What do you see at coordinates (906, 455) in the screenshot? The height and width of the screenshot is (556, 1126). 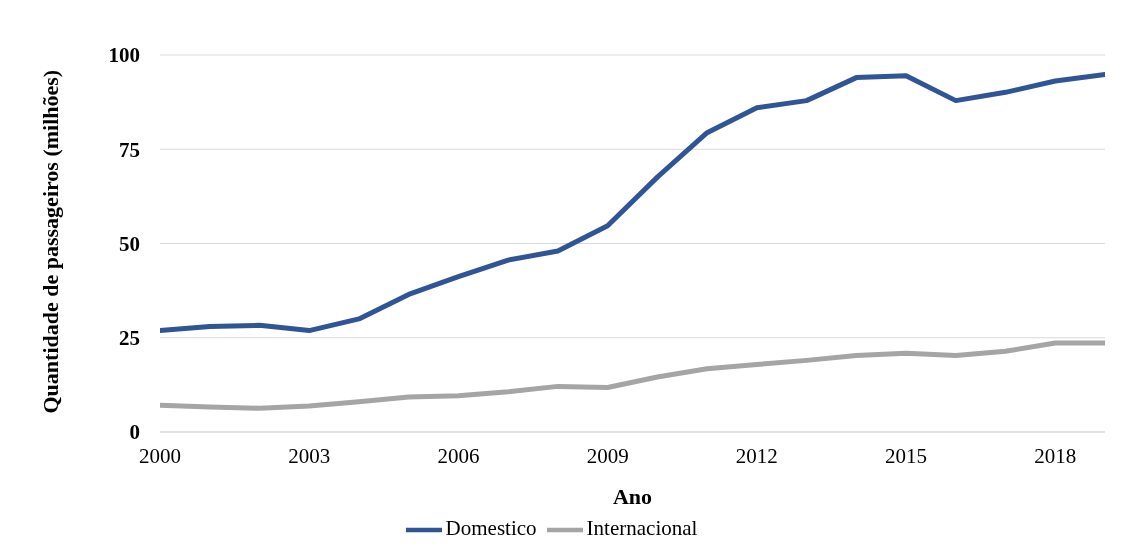 I see `x-tick-label: 2015` at bounding box center [906, 455].